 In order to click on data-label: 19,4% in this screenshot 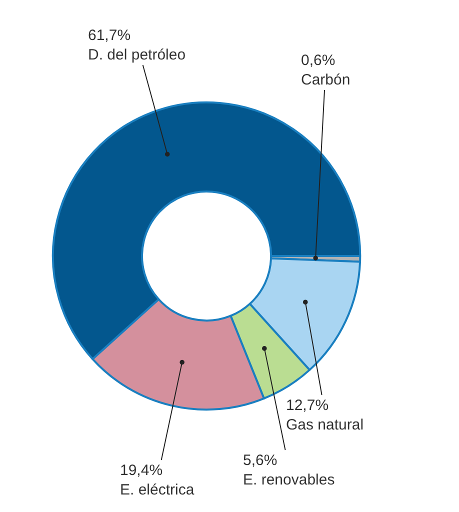, I will do `click(141, 470)`.